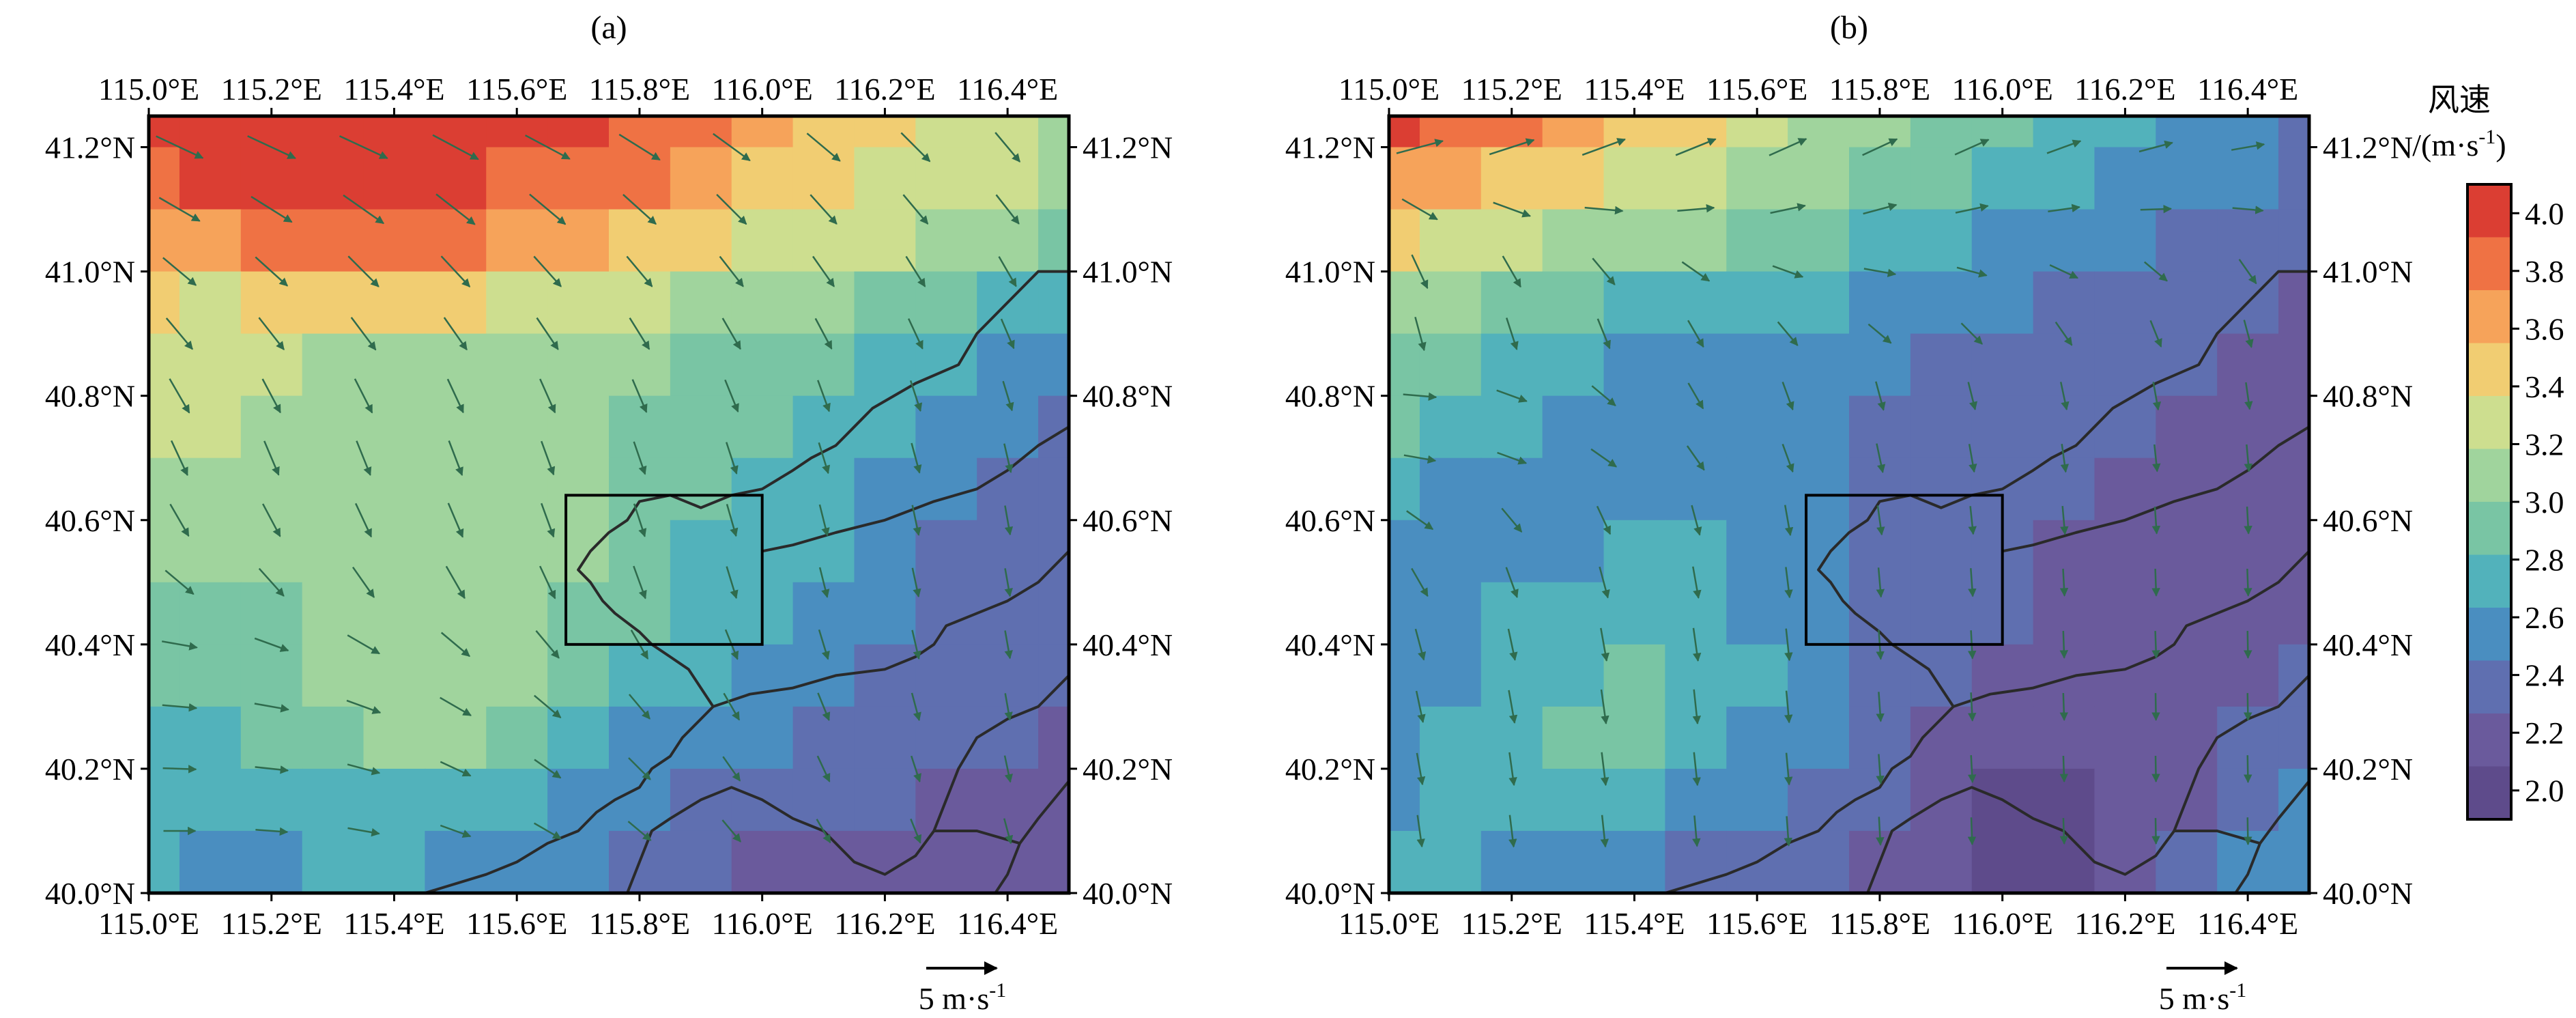 Image resolution: width=2576 pixels, height=1018 pixels. I want to click on x-tick-label-top: 116.2°E, so click(2124, 89).